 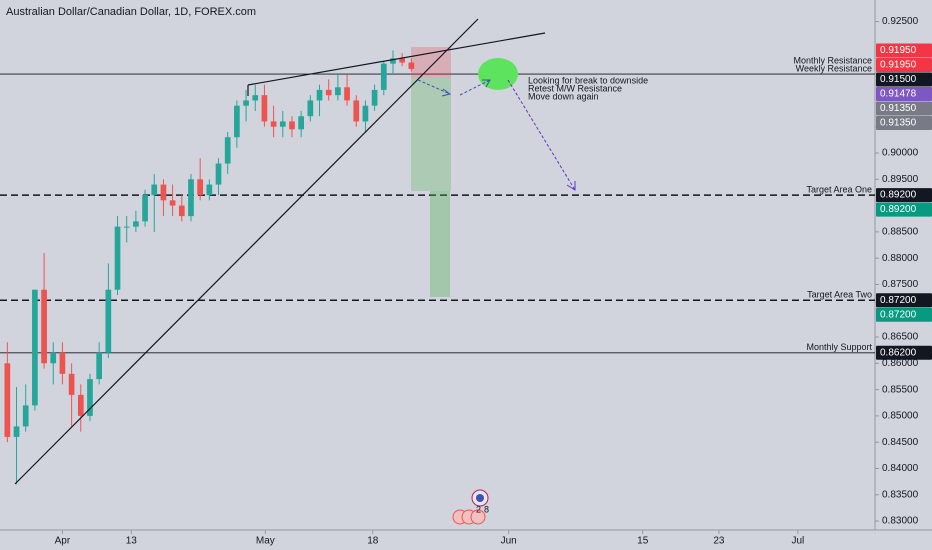 What do you see at coordinates (898, 94) in the screenshot?
I see `price-tag-label: 0.91478` at bounding box center [898, 94].